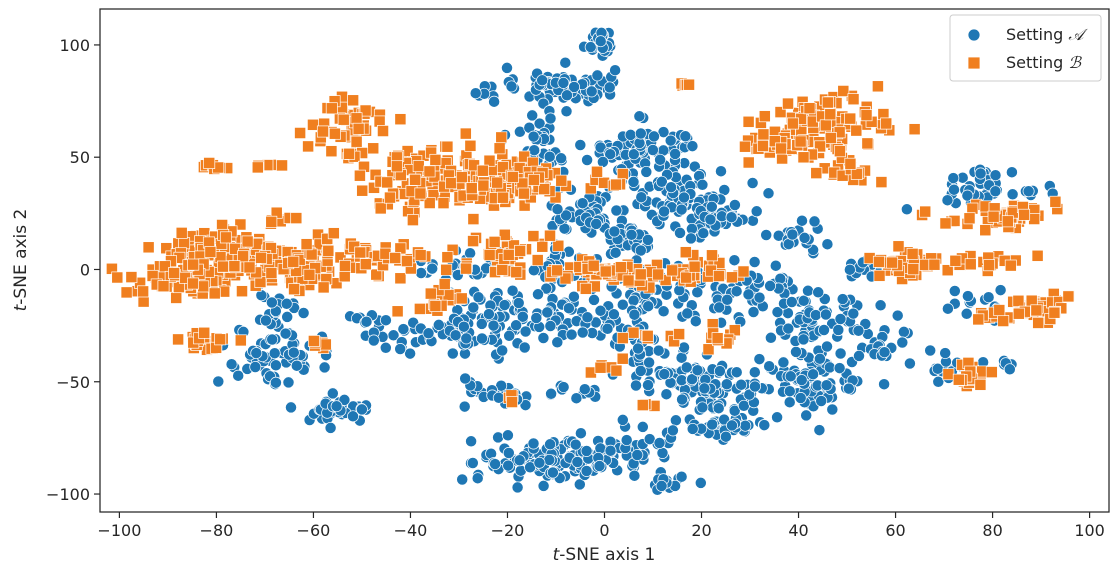 The height and width of the screenshot is (566, 1110). Describe the element at coordinates (1075, 62) in the screenshot. I see `legend-label-setting-b-symbol: ℬ` at that location.